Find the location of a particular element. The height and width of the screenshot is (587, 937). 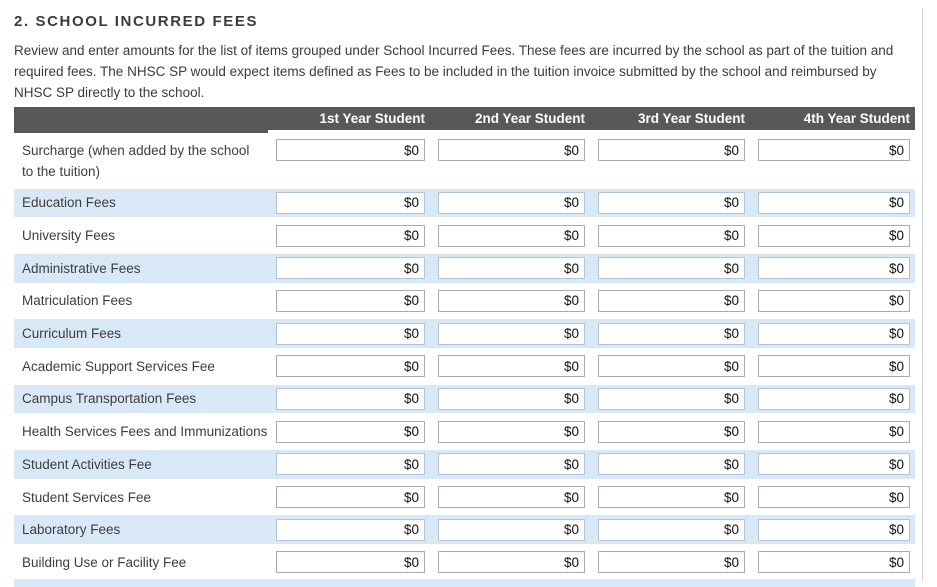

table-row: Student Services Fee is located at coordinates (464, 497).